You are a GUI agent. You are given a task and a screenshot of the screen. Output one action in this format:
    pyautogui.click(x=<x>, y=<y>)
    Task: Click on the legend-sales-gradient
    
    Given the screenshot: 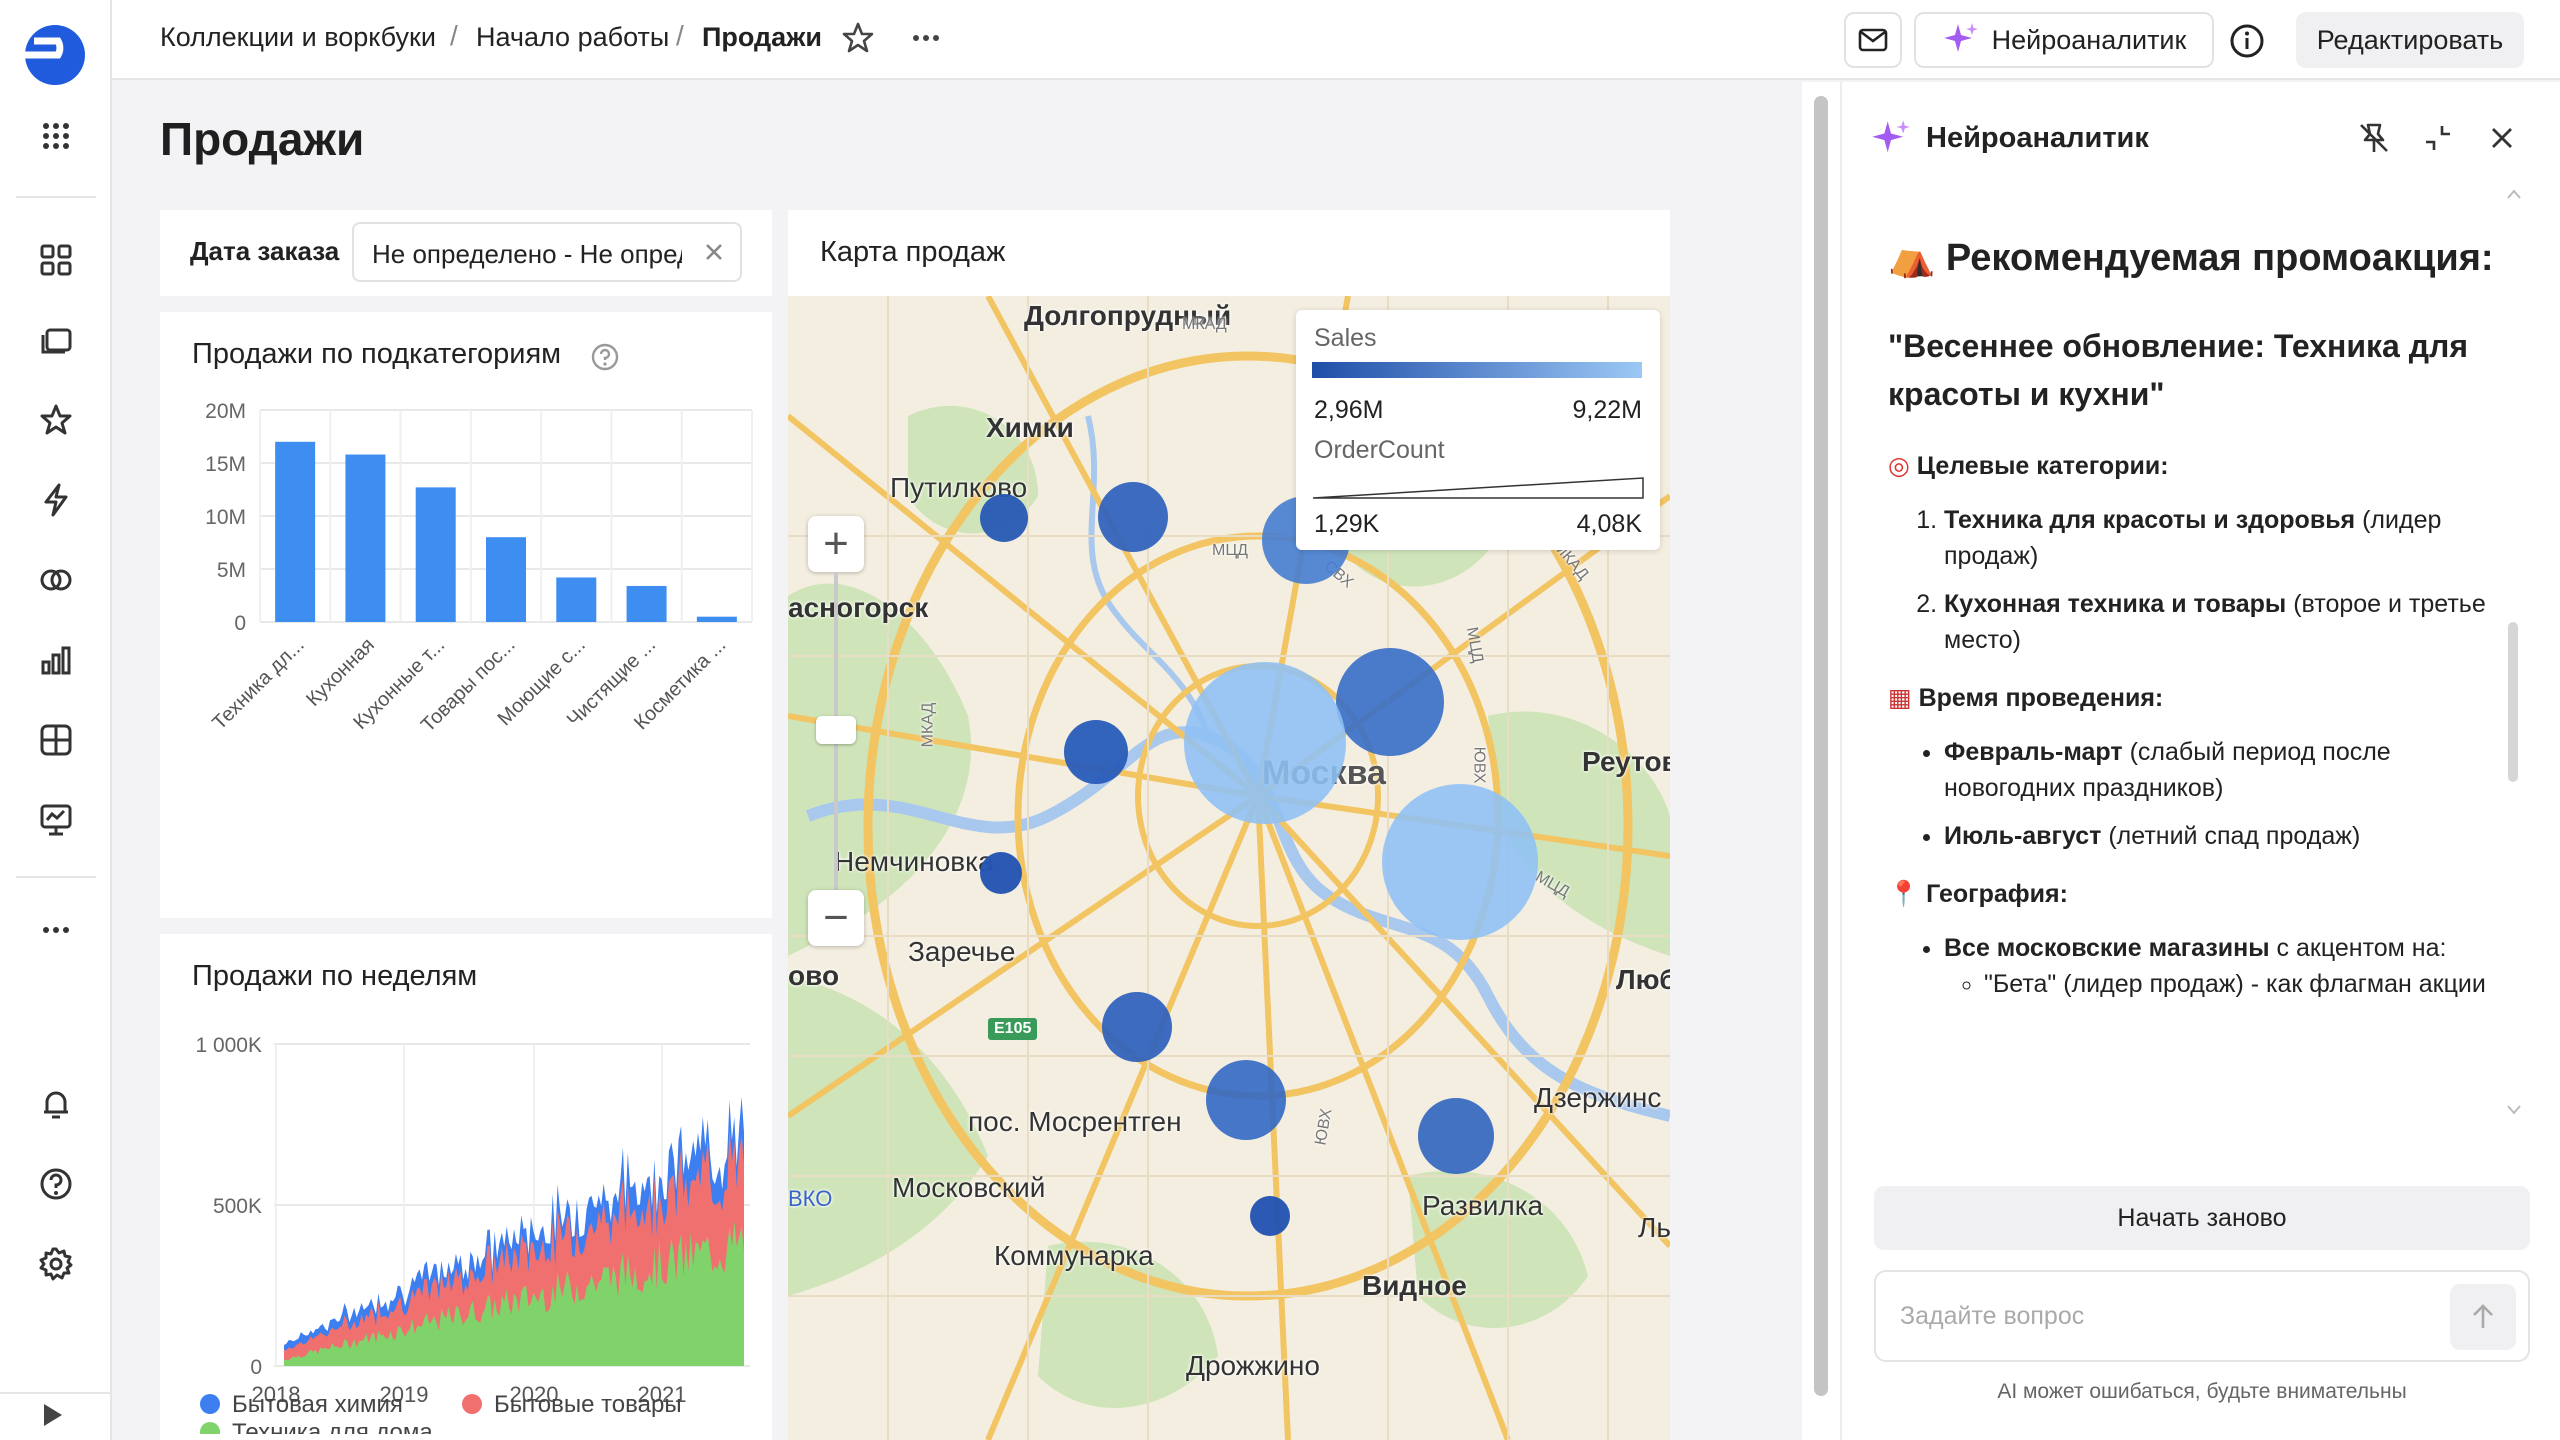 What is the action you would take?
    pyautogui.click(x=1477, y=370)
    